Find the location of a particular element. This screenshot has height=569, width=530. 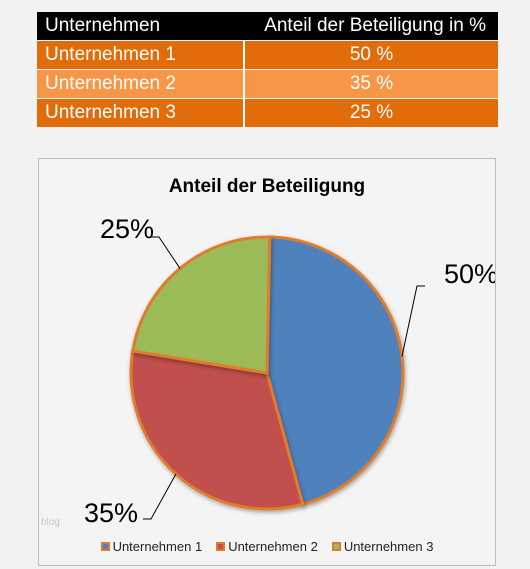

legend-label: Unternehmen 2 is located at coordinates (273, 546).